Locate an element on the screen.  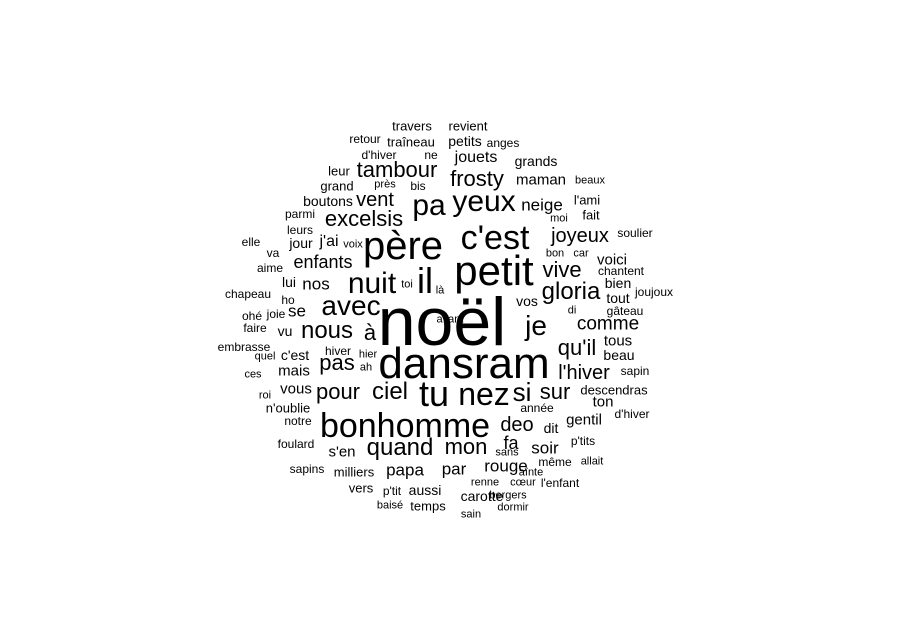
word-foulard: foulard is located at coordinates (296, 444).